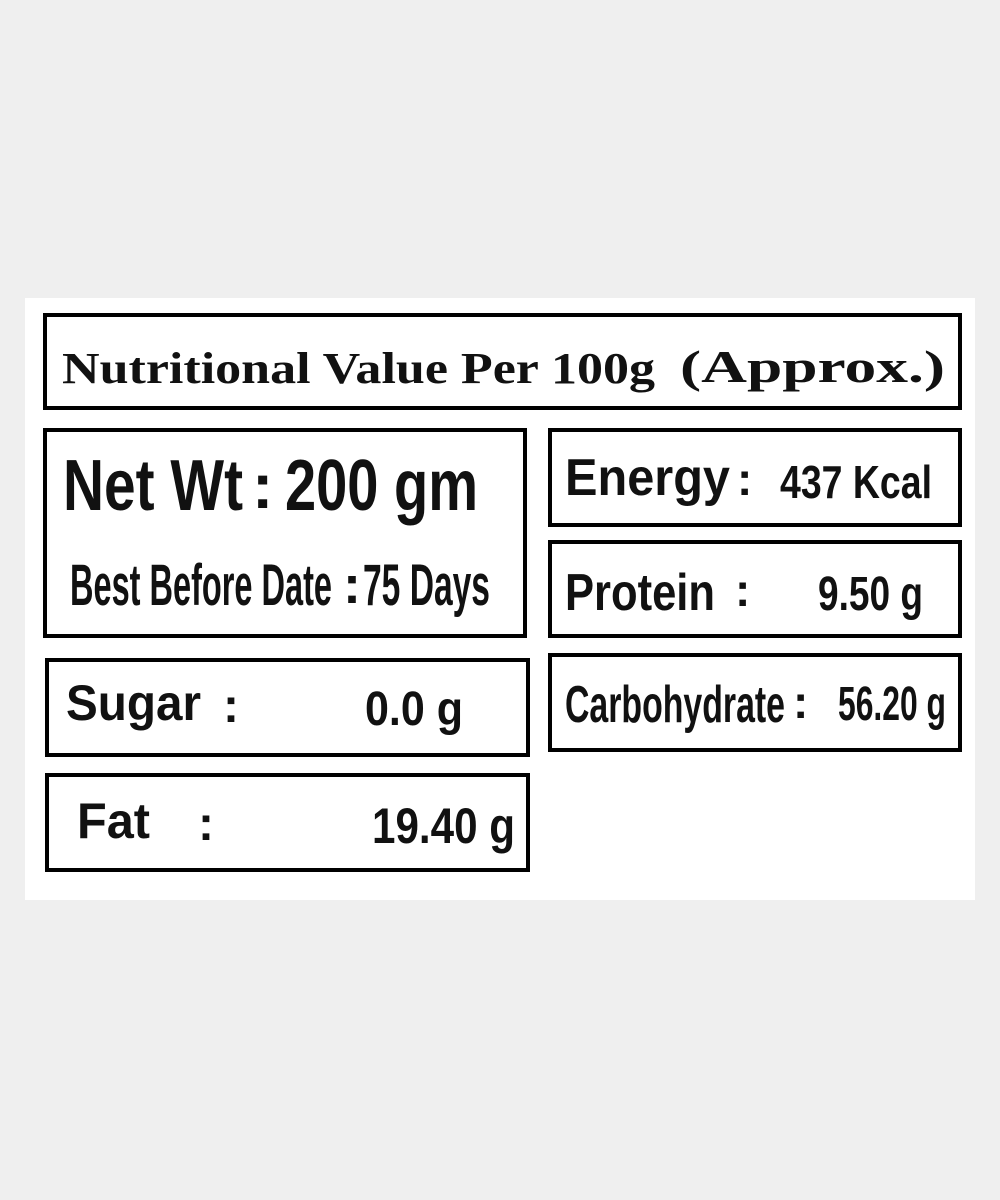 This screenshot has width=1000, height=1200. What do you see at coordinates (358, 368) in the screenshot?
I see `header-title: Nutritional Value Per 100g` at bounding box center [358, 368].